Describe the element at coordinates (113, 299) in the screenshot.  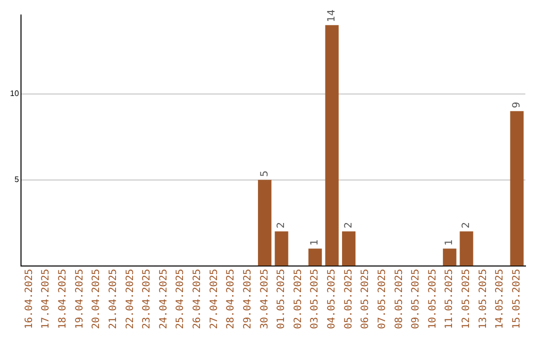
I see `x-tick-label: 21.04.2025` at that location.